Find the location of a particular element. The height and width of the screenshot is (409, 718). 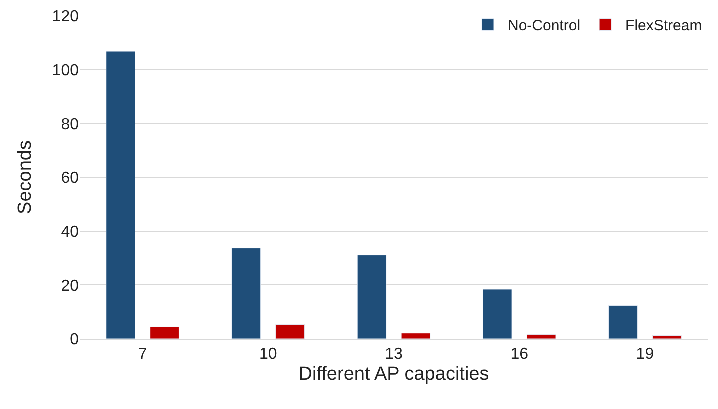

y-tick-label: 40 is located at coordinates (70, 232).